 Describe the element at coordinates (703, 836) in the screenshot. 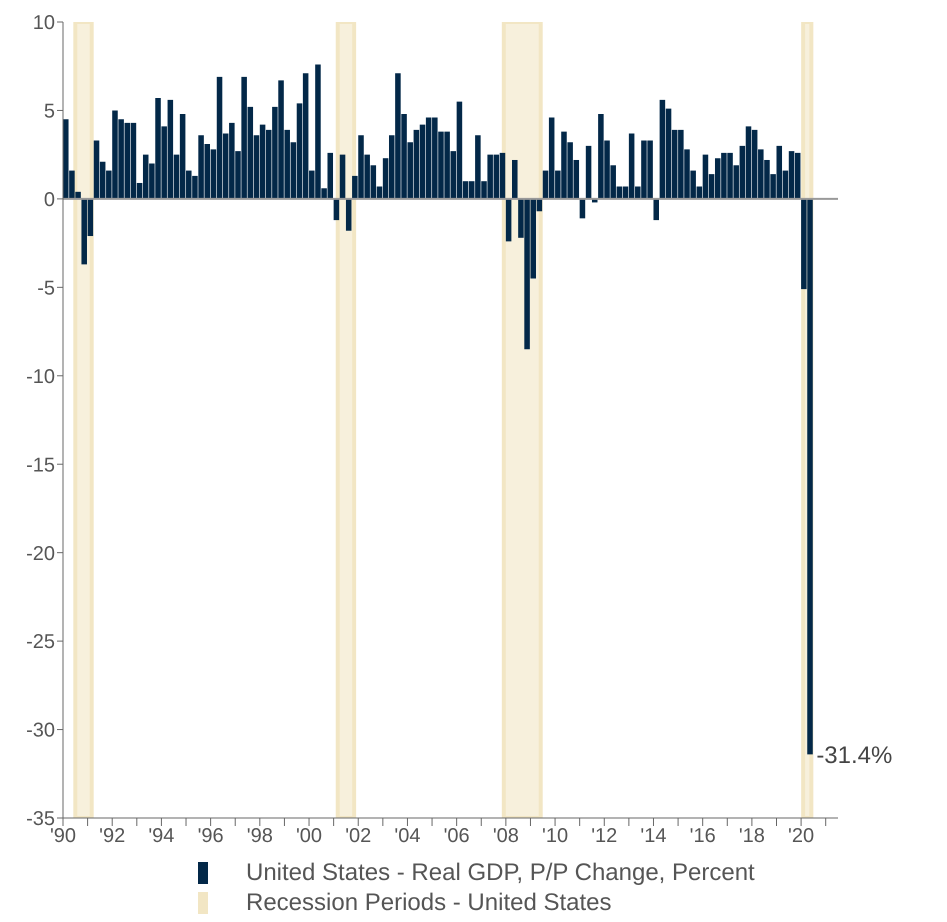

I see `x-tick-label: '16` at that location.